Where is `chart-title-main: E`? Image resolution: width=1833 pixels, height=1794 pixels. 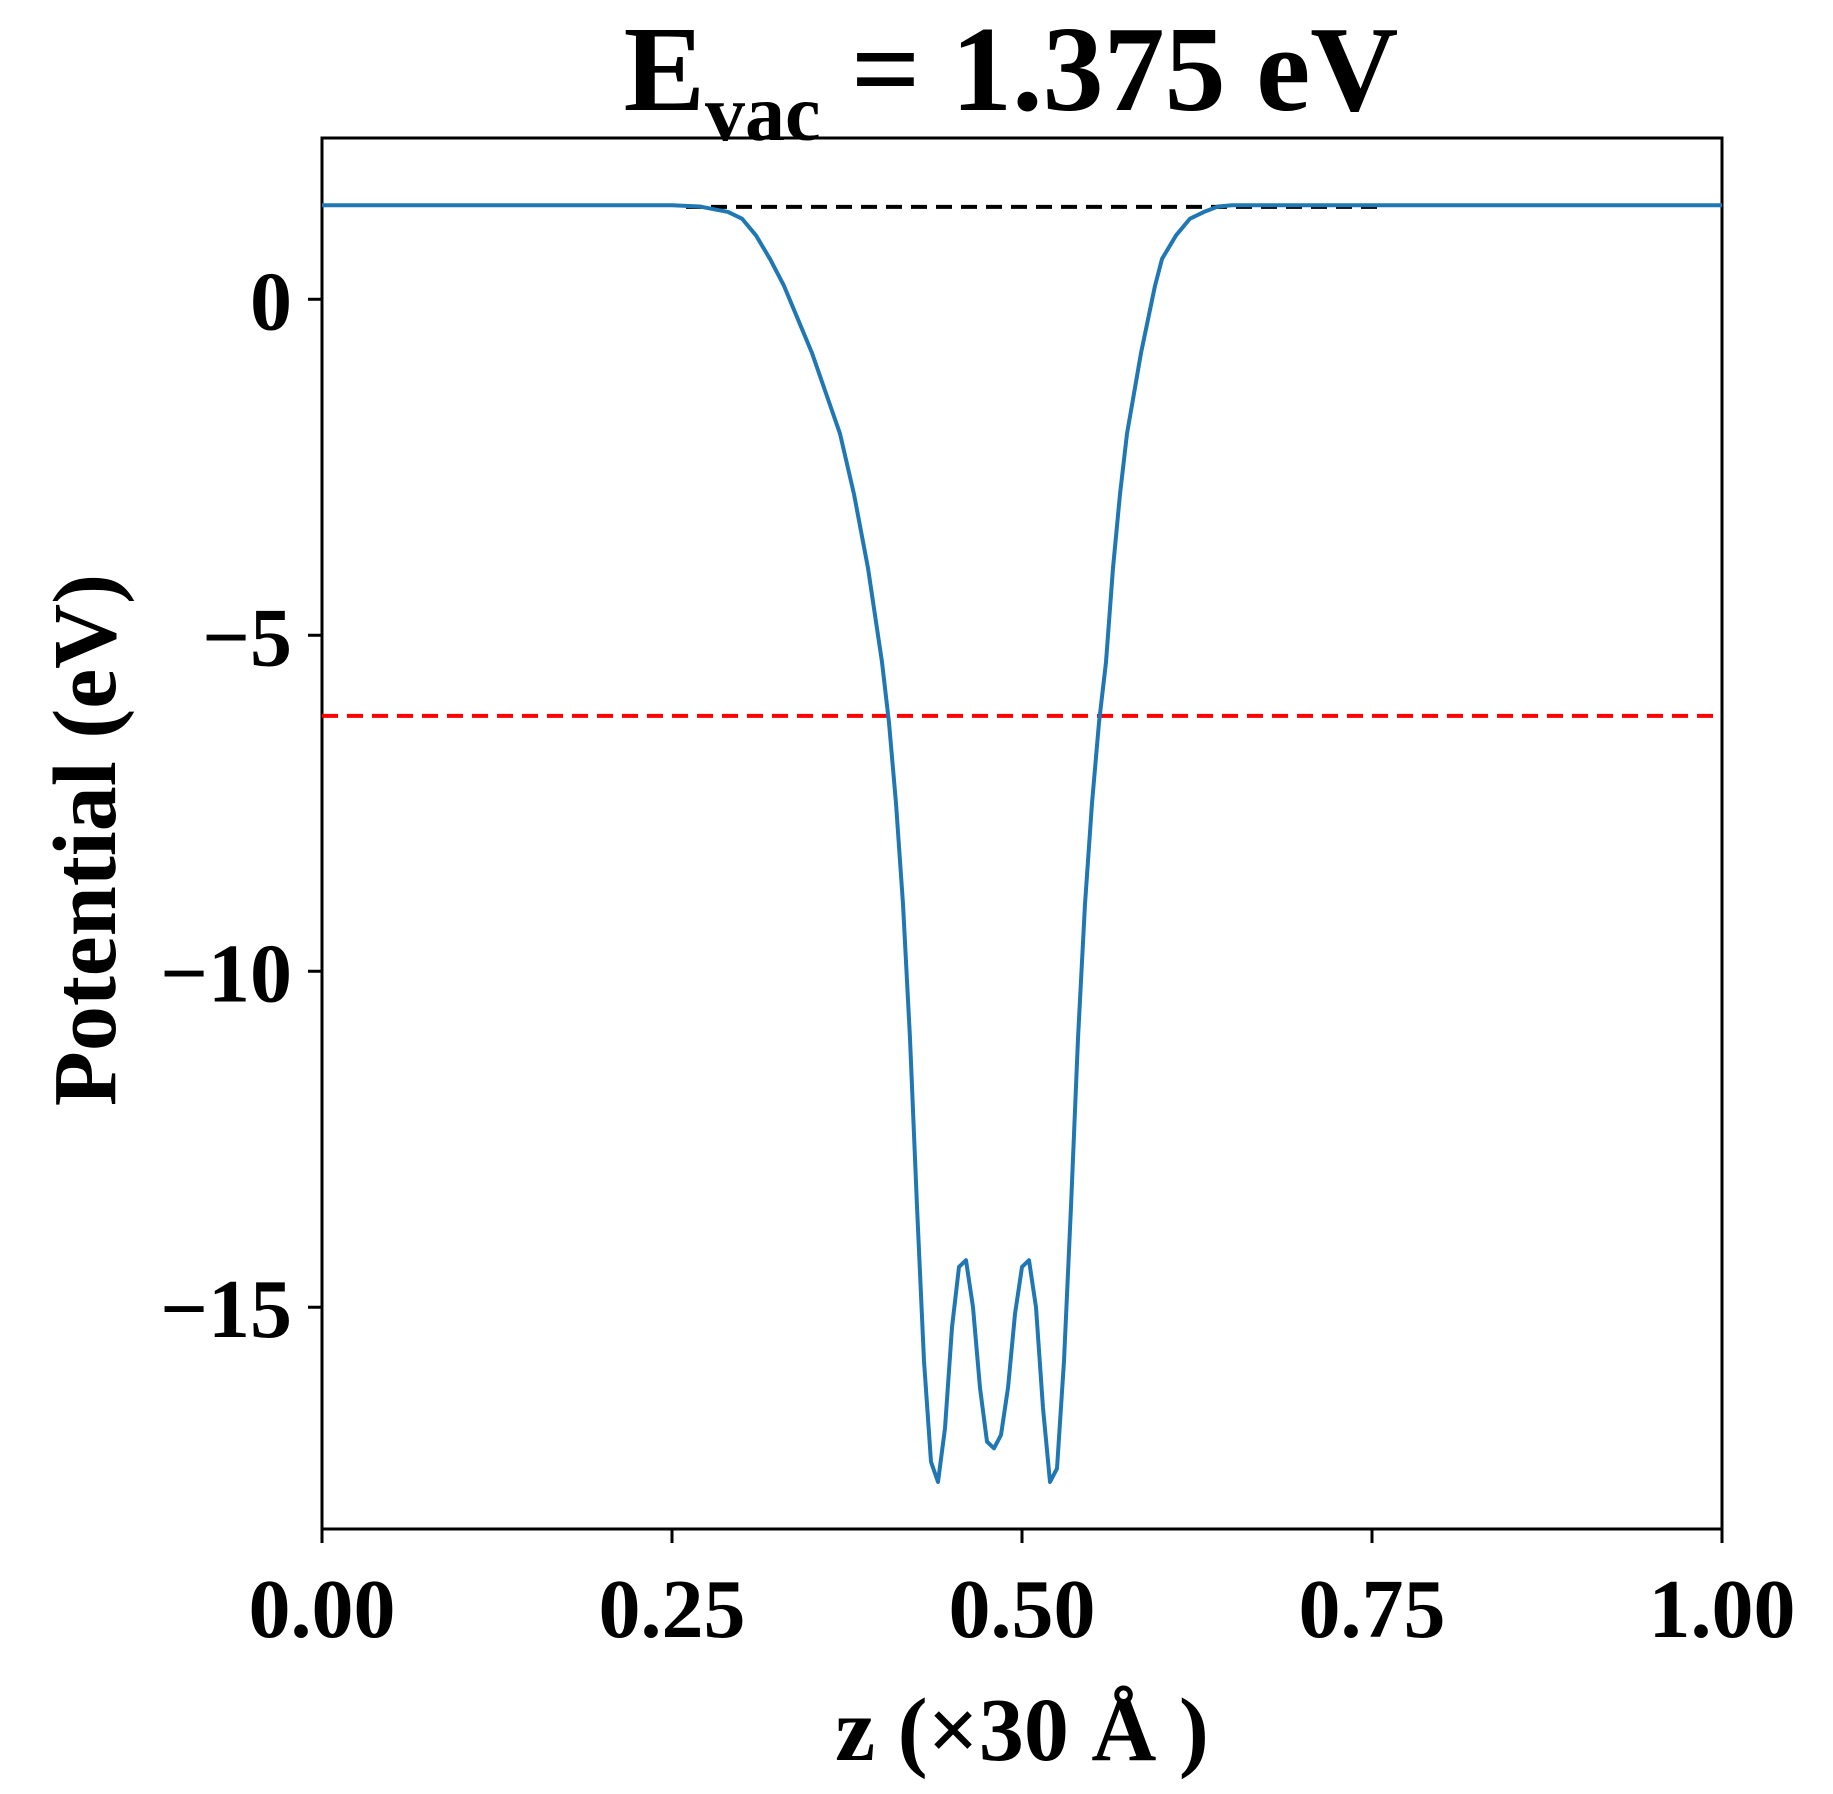 chart-title-main: E is located at coordinates (664, 69).